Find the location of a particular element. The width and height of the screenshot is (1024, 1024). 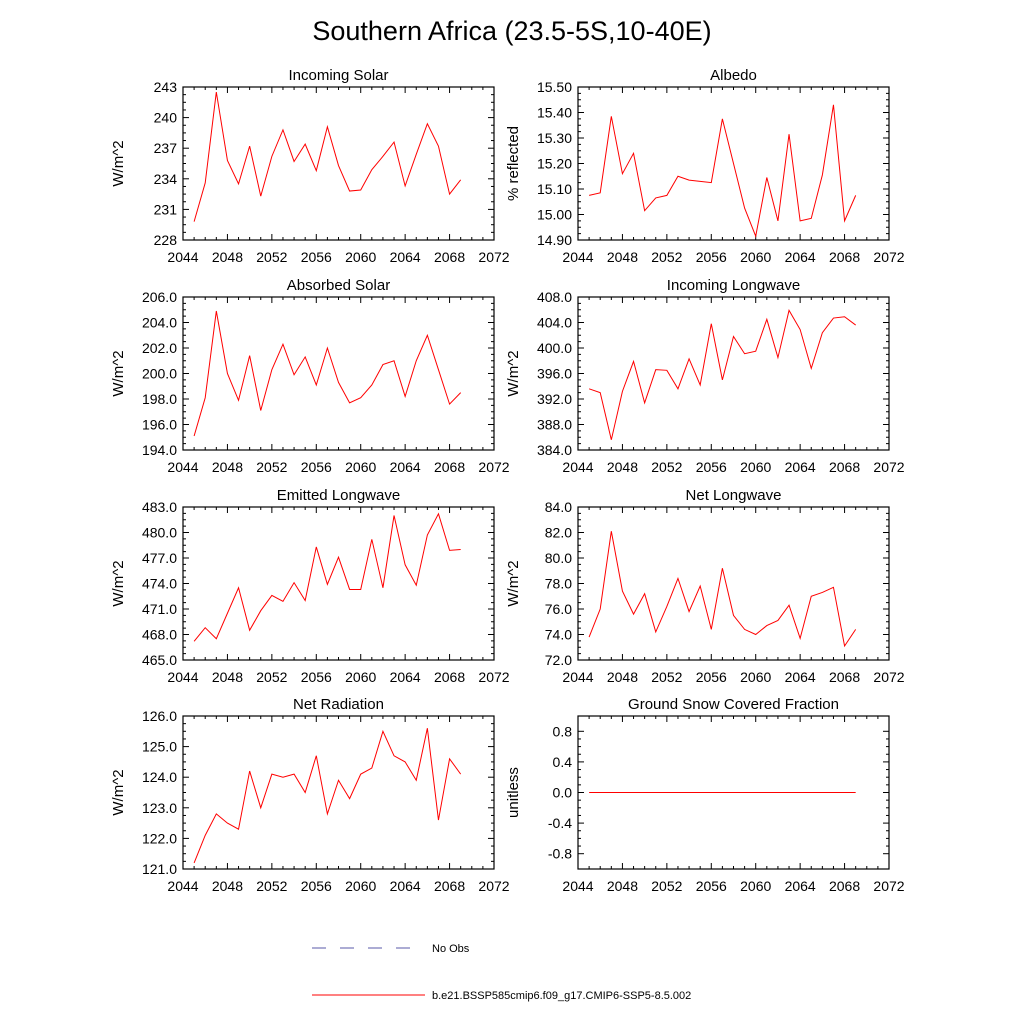

y-tick-label: 202.0 is located at coordinates (159, 348).